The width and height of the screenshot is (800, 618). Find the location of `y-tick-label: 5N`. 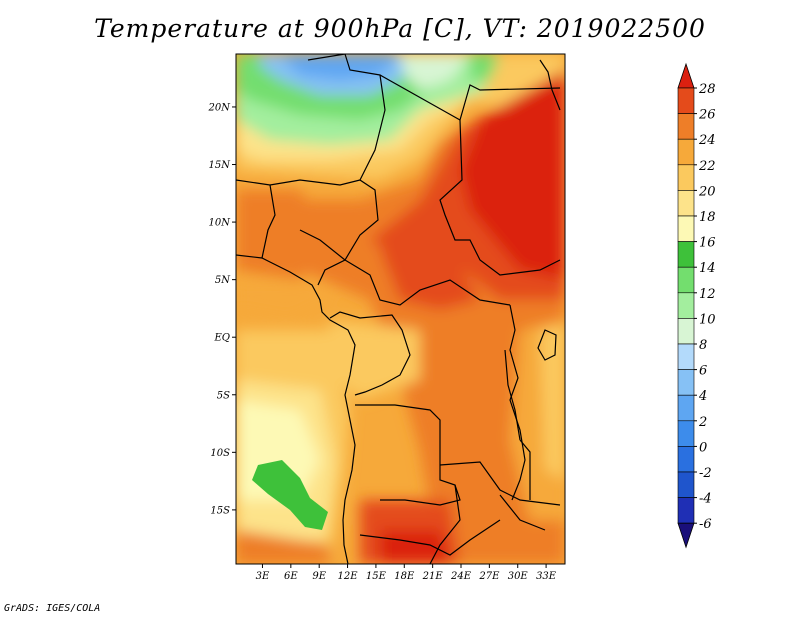

y-tick-label: 5N is located at coordinates (223, 280).